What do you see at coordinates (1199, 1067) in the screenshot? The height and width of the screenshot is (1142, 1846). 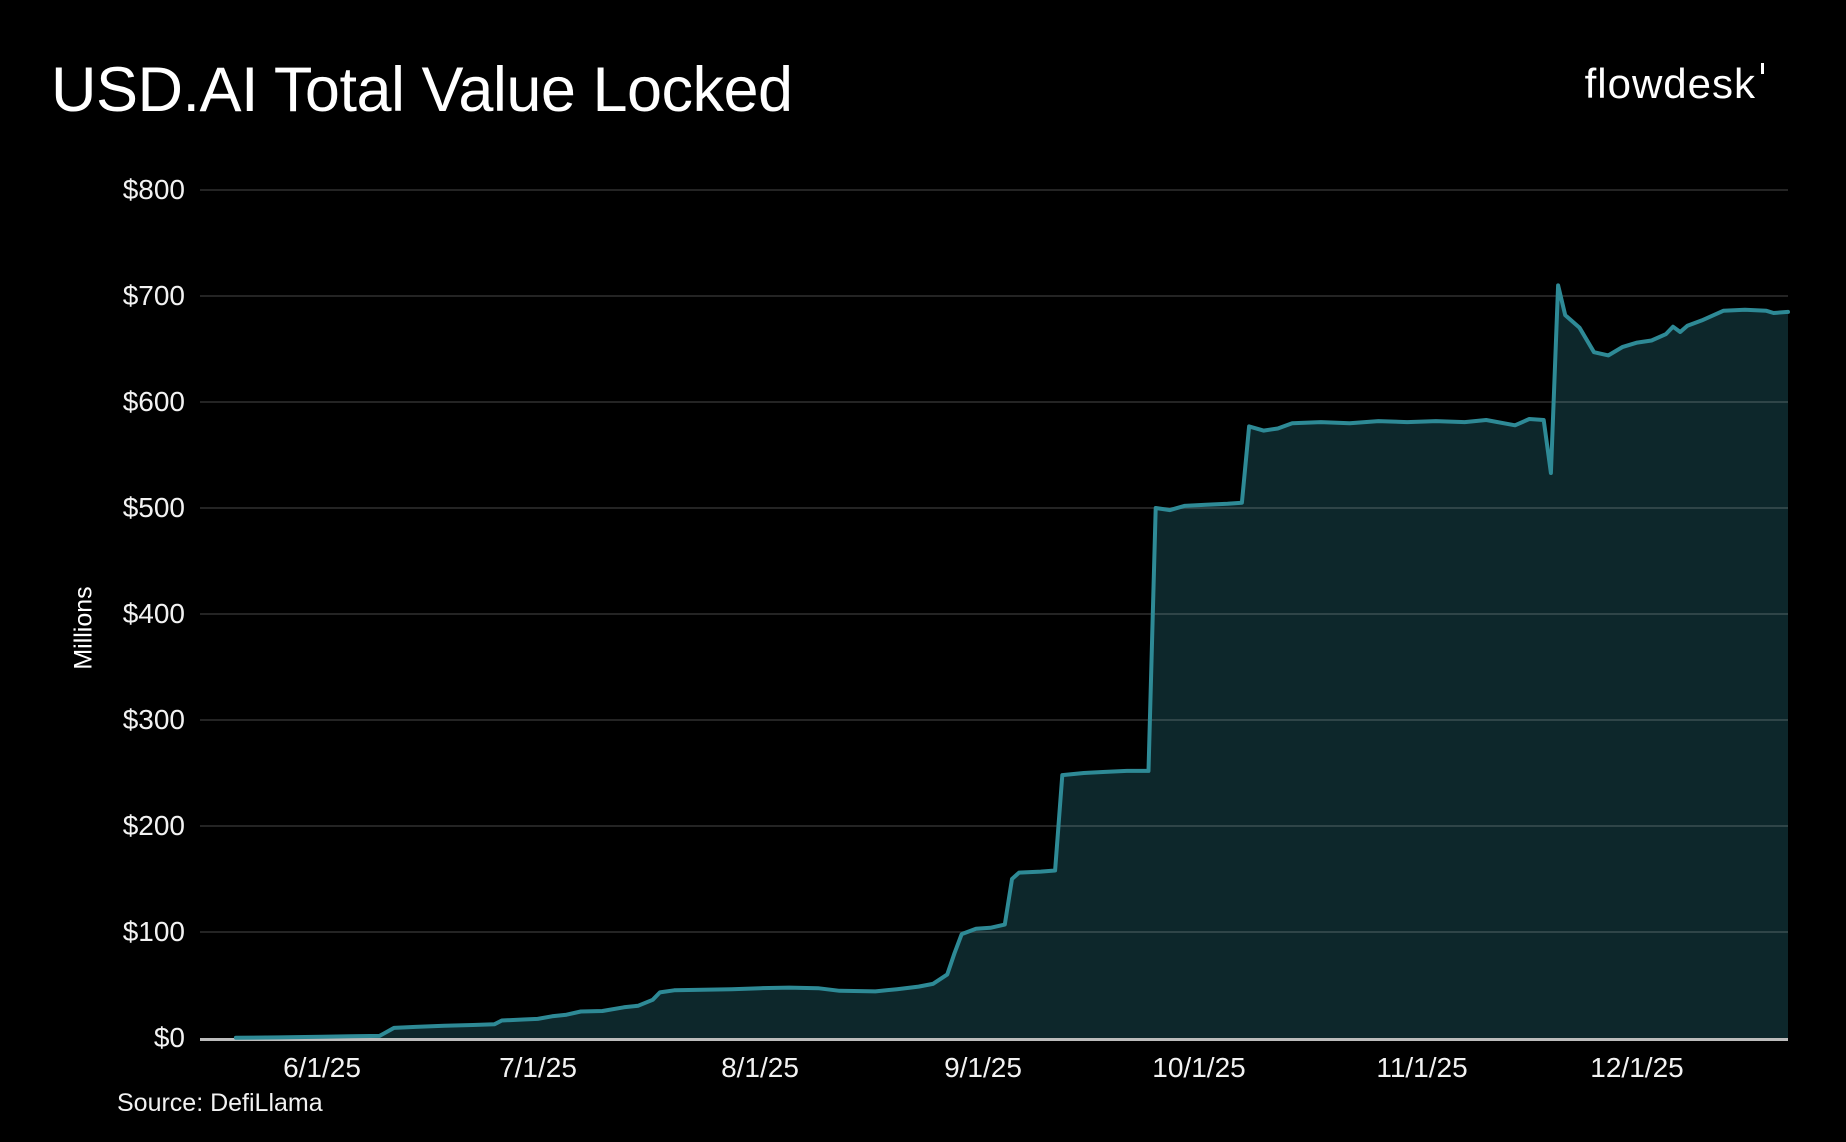 I see `x-tick-label: 10/1/25` at bounding box center [1199, 1067].